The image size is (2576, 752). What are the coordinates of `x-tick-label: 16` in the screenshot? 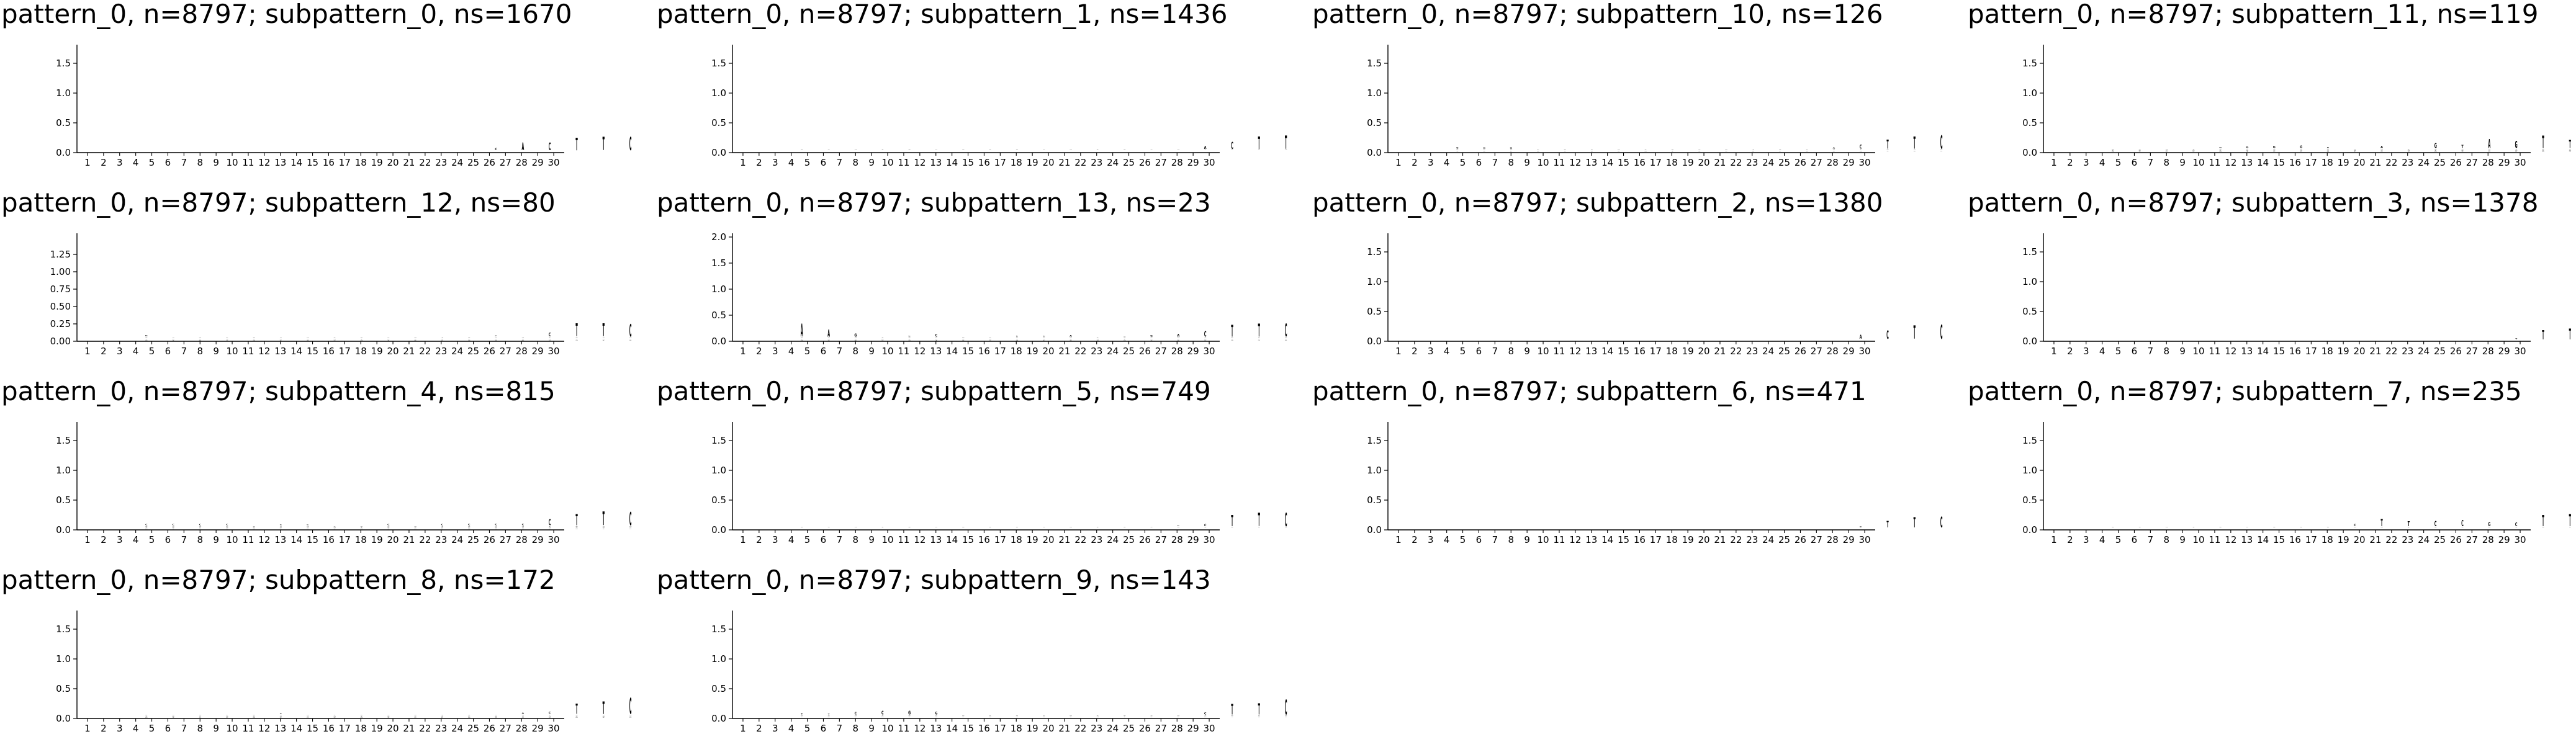 It's located at (329, 162).